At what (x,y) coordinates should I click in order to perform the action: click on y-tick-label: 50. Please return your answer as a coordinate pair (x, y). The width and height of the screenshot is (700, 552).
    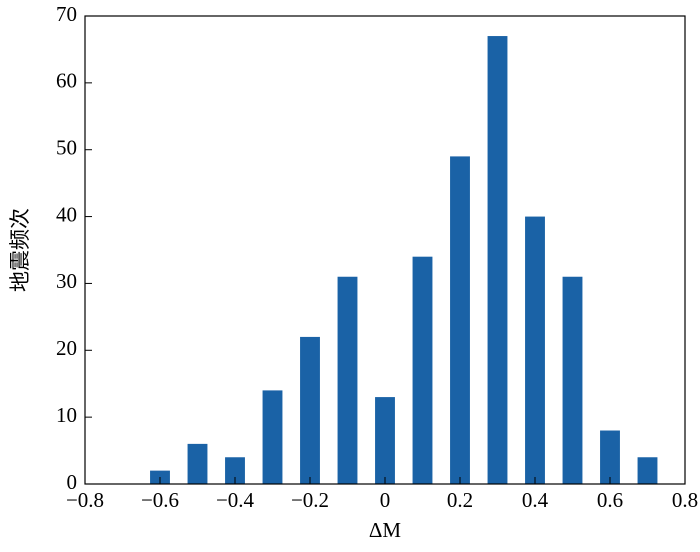
    Looking at the image, I should click on (66, 148).